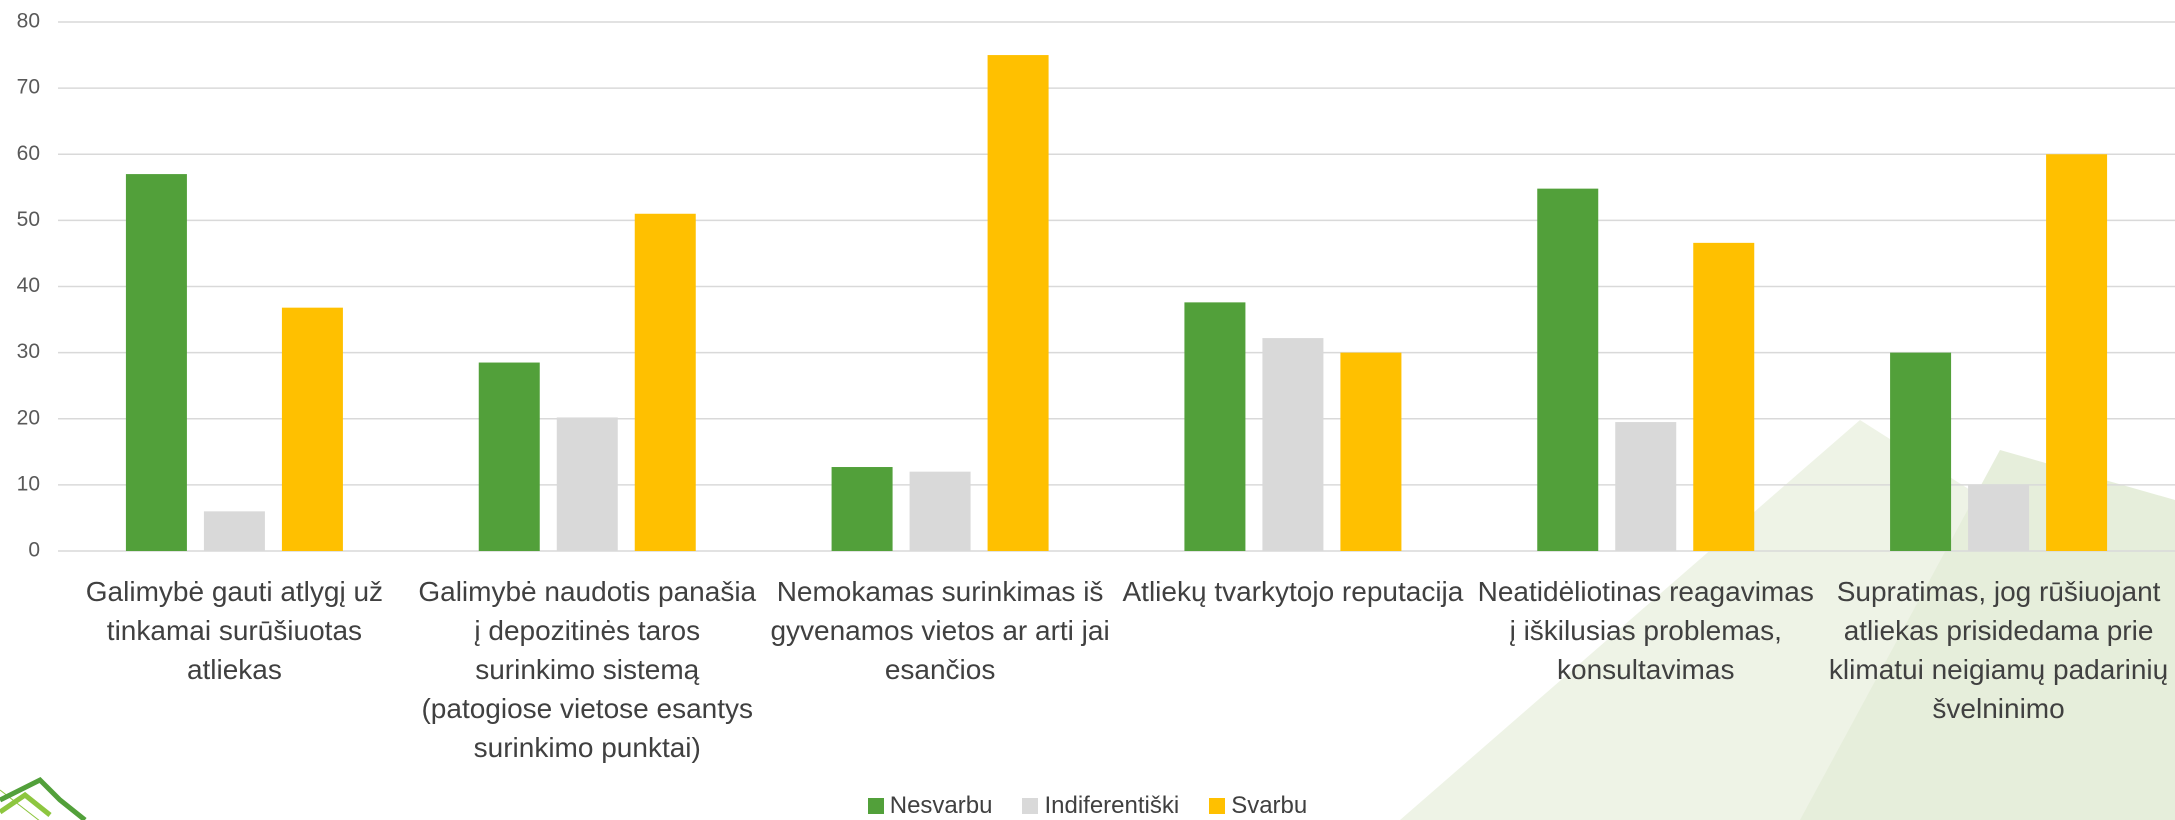  I want to click on x-tick-label: Atliekų tvarkytojo reputacija, so click(1293, 591).